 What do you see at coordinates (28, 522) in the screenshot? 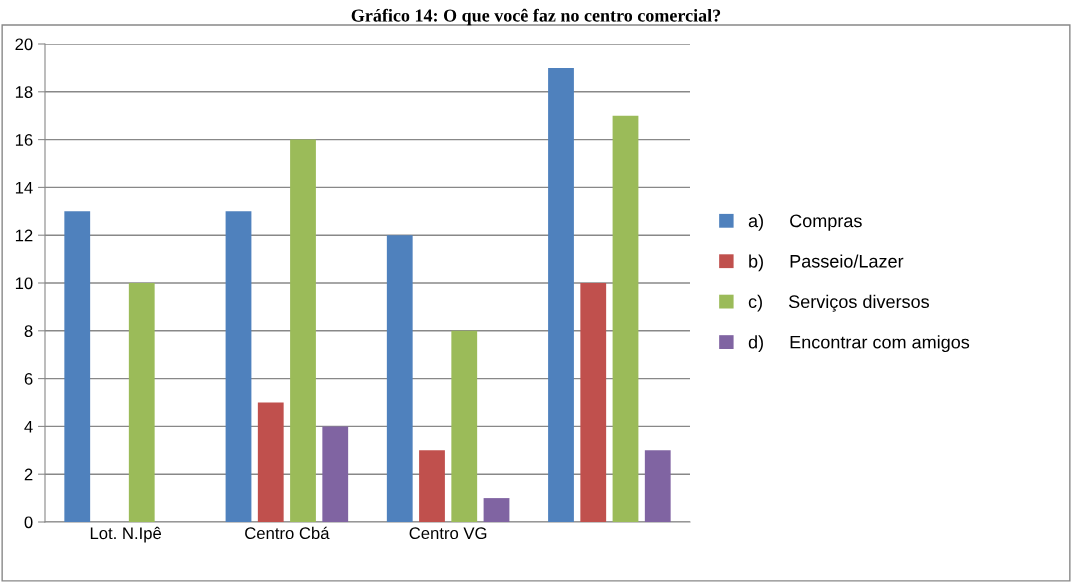
I see `y-tick-label: 0` at bounding box center [28, 522].